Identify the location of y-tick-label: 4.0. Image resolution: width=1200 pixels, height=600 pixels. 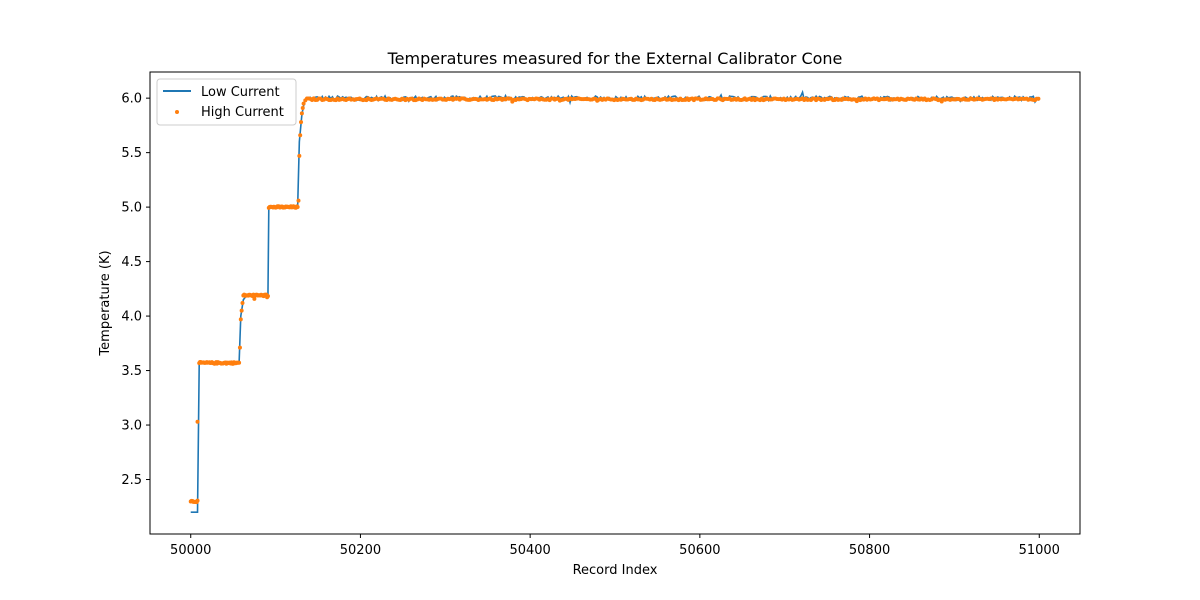
(131, 317).